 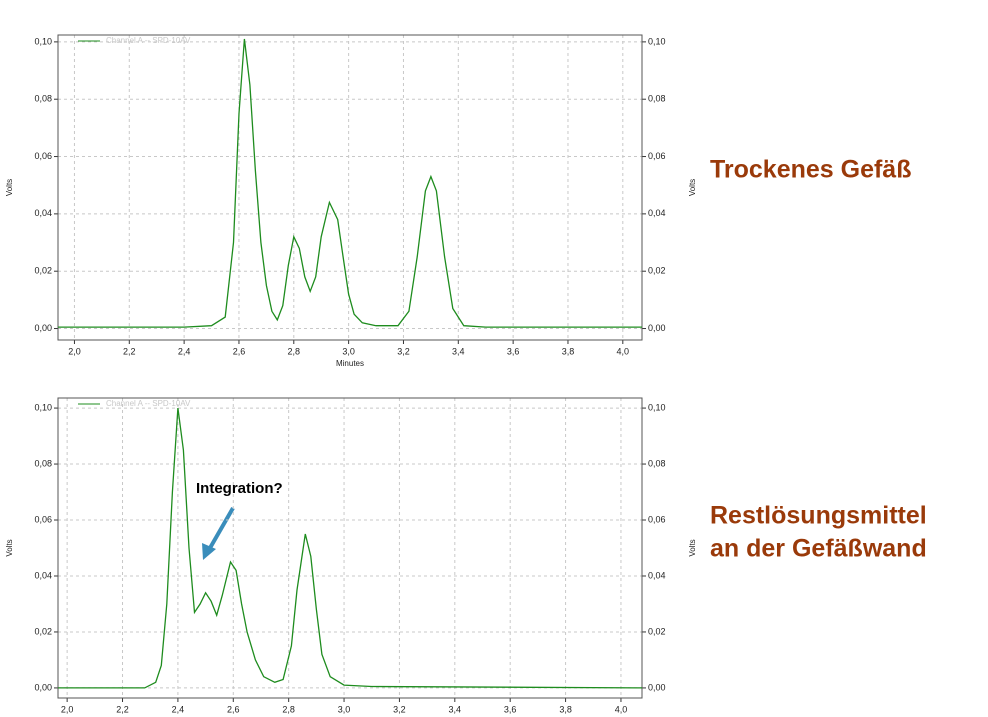 I want to click on annotation-arrowhead, so click(x=209, y=551).